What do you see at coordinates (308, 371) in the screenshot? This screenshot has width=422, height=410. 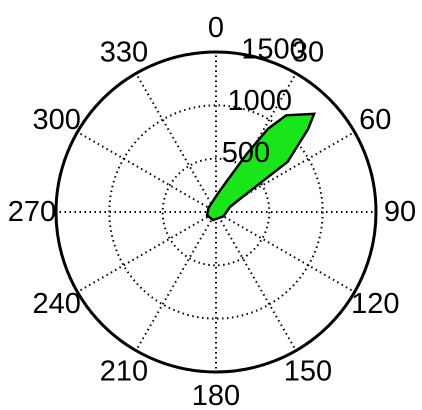 I see `theta-tick-label-150: 150` at bounding box center [308, 371].